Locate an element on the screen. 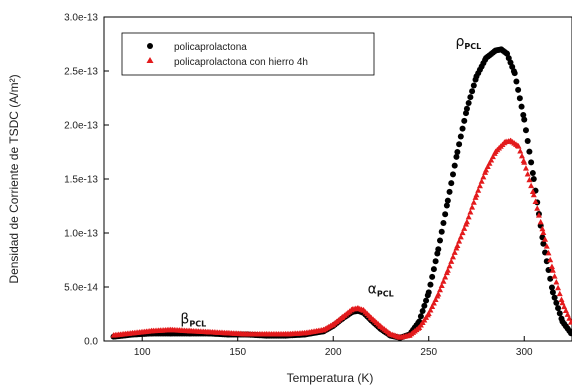  peak-label: ρPCL is located at coordinates (468, 42).